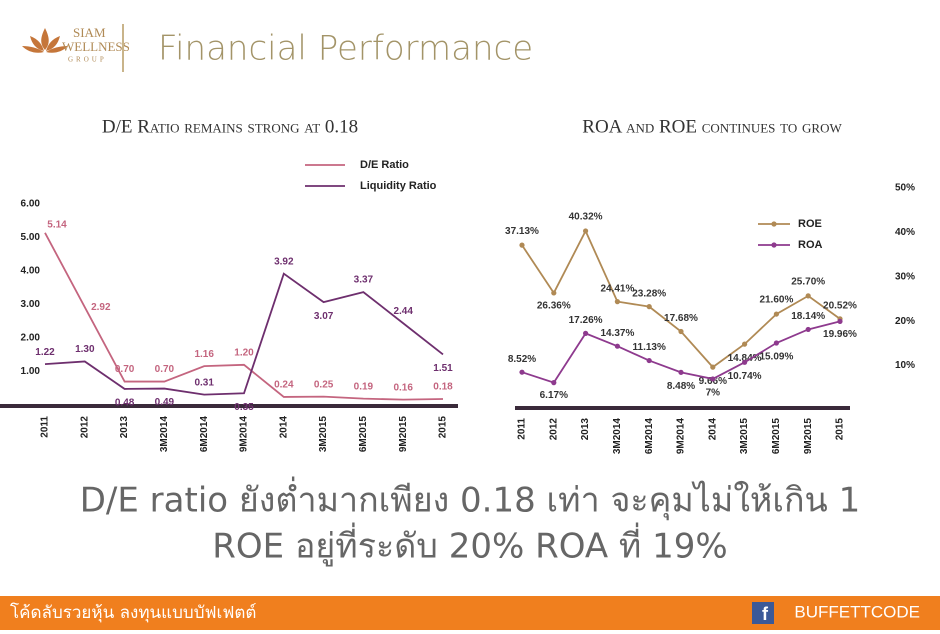  I want to click on data-label: 14.84%, so click(745, 358).